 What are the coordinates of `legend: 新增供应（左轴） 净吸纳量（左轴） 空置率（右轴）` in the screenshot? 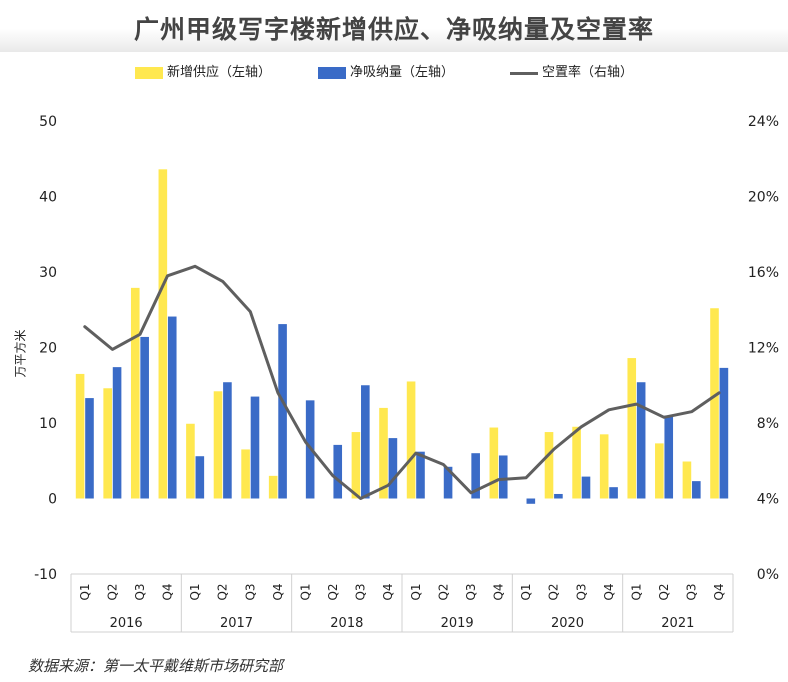 It's located at (394, 73).